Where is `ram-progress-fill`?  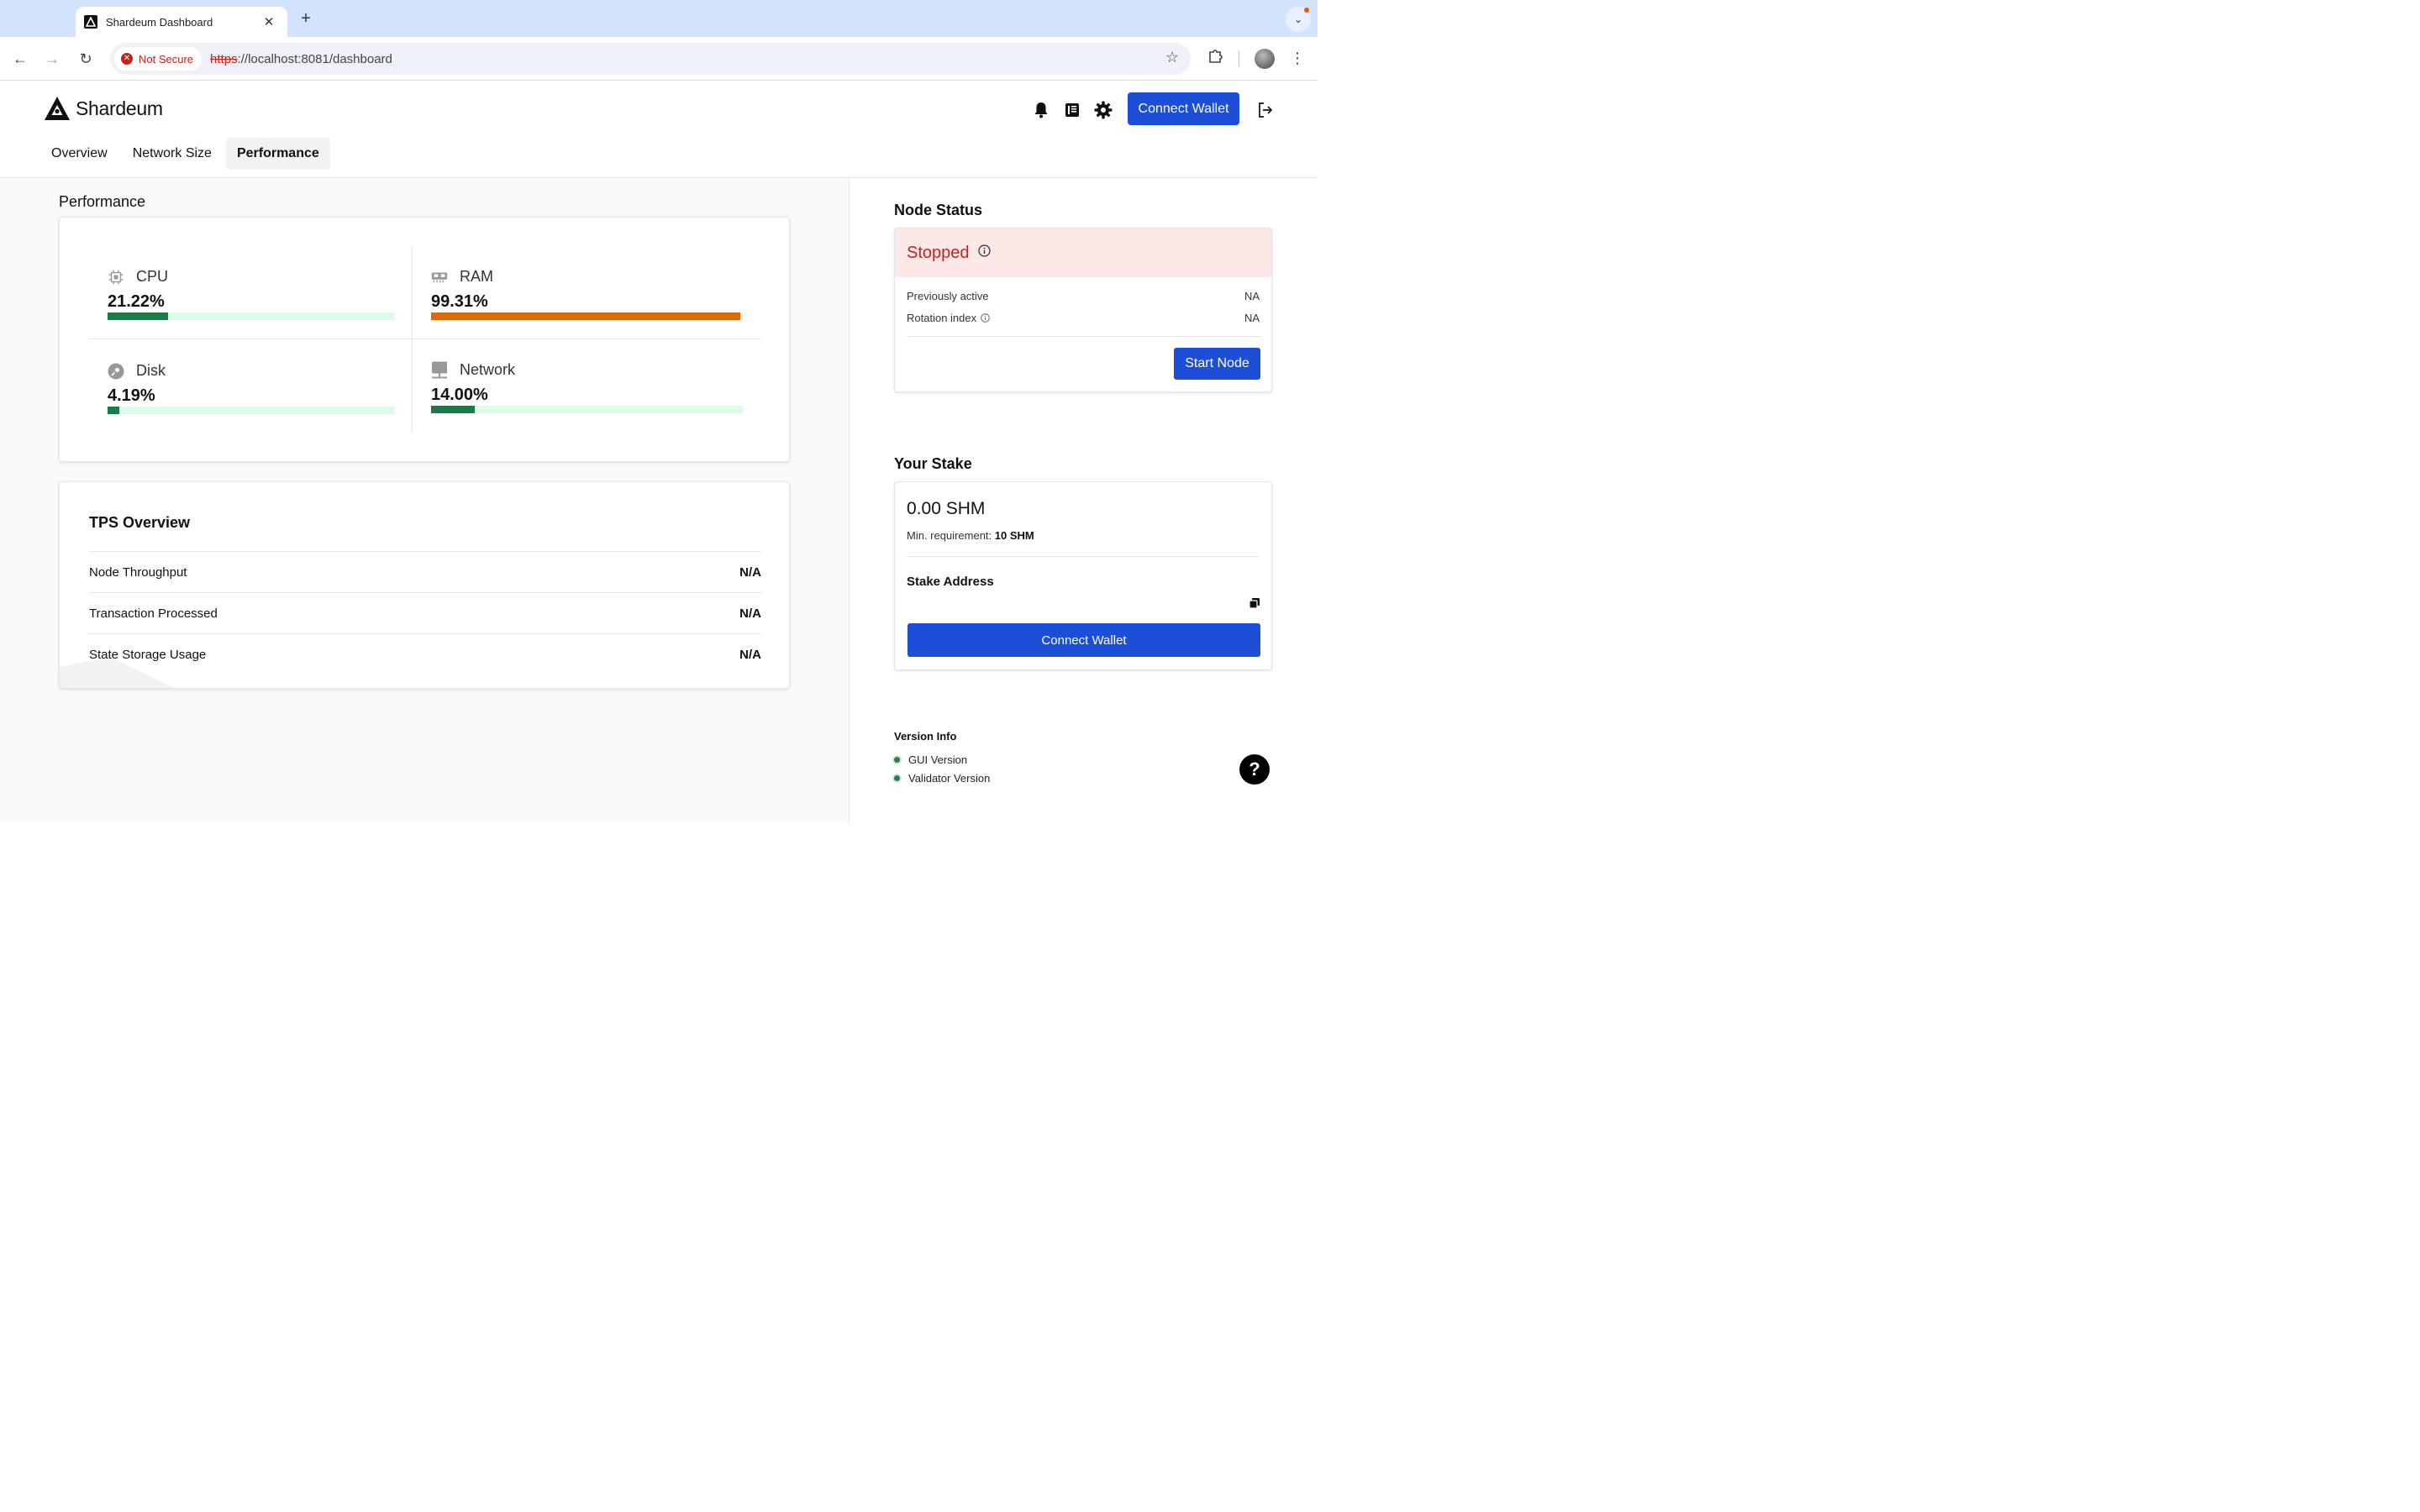
ram-progress-fill is located at coordinates (586, 316).